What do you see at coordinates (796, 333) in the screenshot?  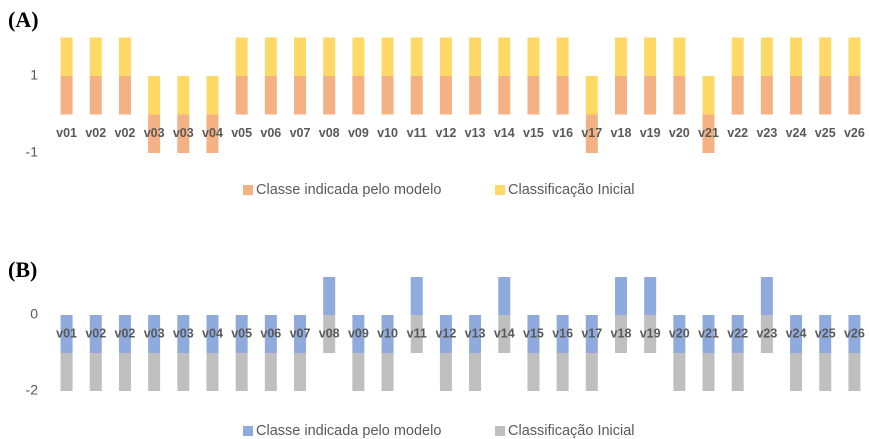 I see `x-tick-label: v24` at bounding box center [796, 333].